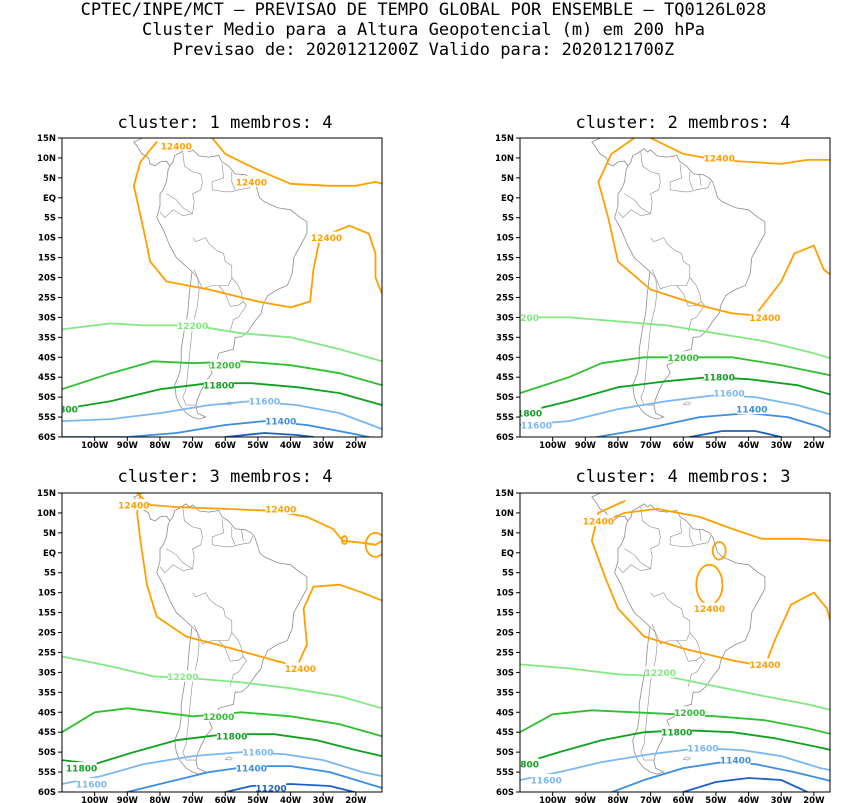 This screenshot has height=803, width=847. I want to click on lon-label: 20W, so click(814, 444).